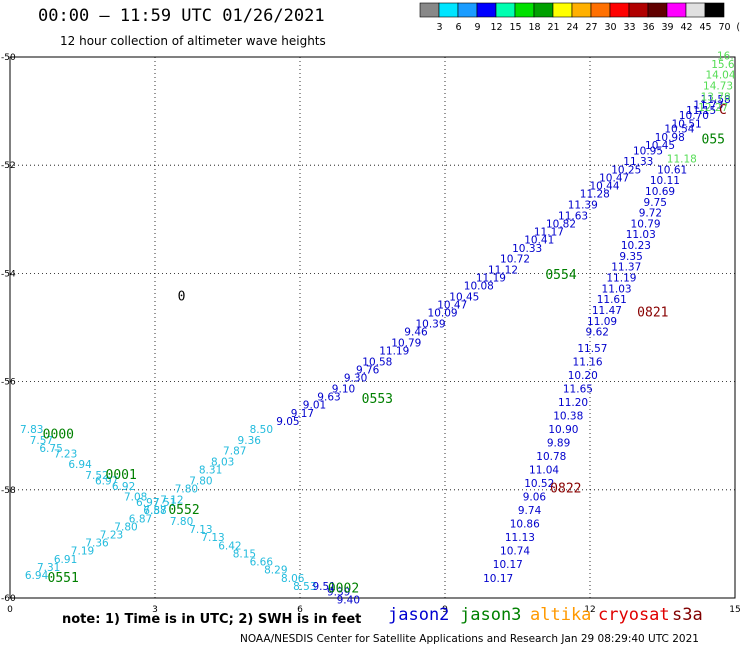 This screenshot has width=740, height=650. What do you see at coordinates (8, 274) in the screenshot?
I see `y-tick-label: -54` at bounding box center [8, 274].